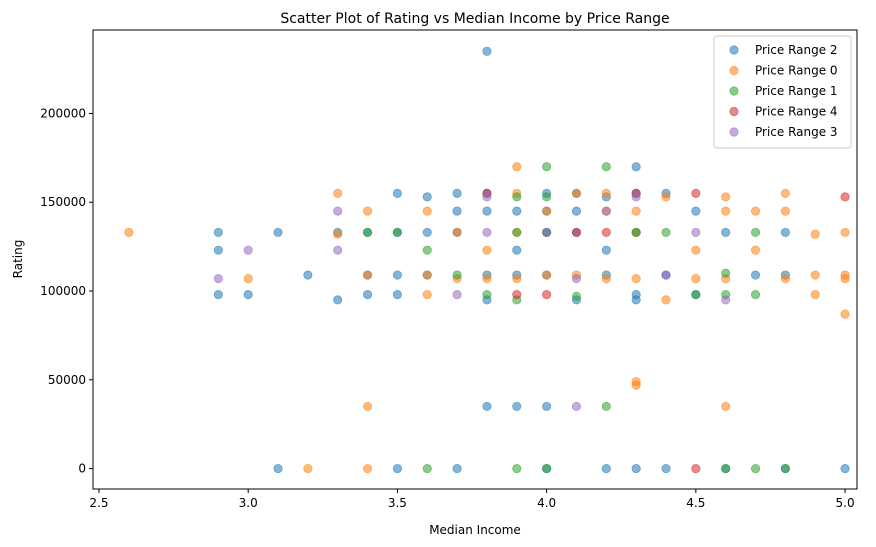  What do you see at coordinates (845, 503) in the screenshot?
I see `x-tick-label: 5.0` at bounding box center [845, 503].